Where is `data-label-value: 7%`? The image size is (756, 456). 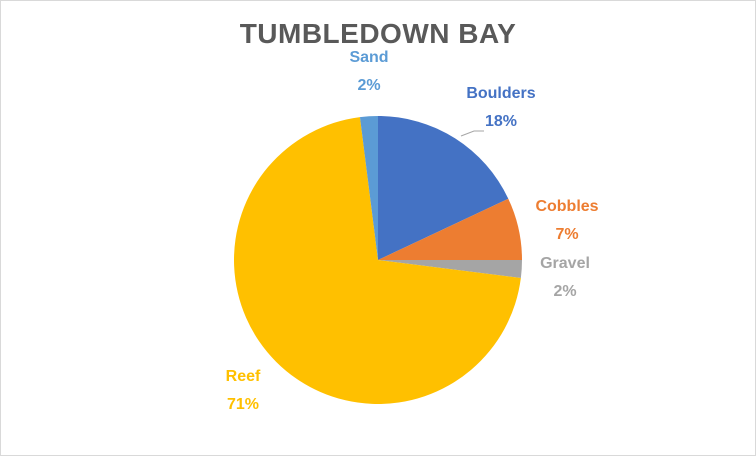 data-label-value: 7% is located at coordinates (566, 234).